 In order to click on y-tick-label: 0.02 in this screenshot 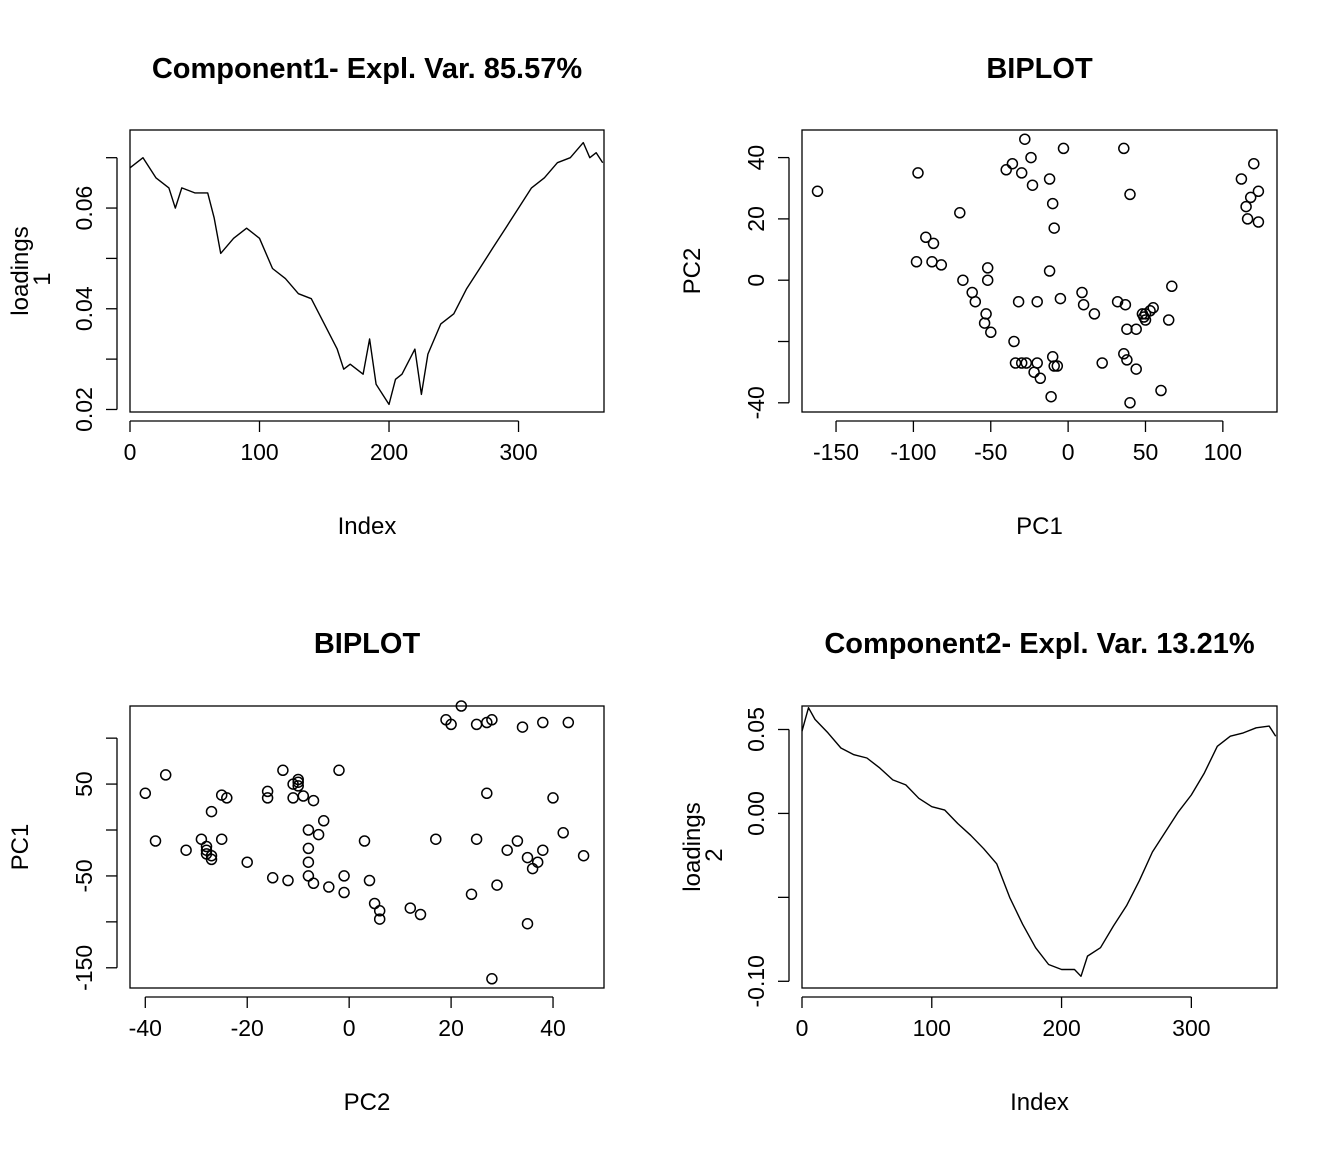, I will do `click(84, 409)`.